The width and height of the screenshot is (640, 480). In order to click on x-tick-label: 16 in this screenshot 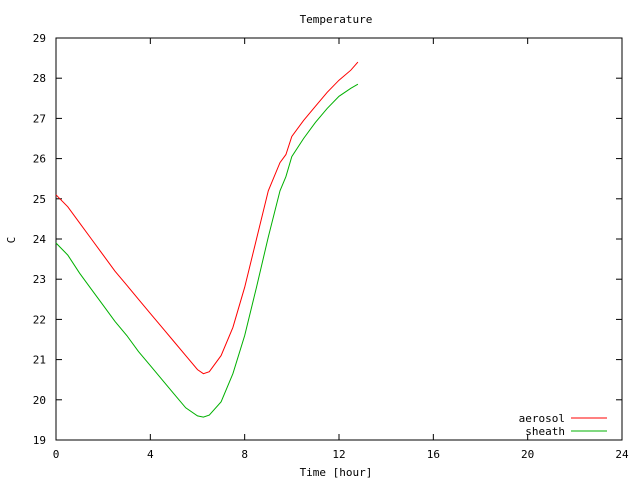, I will do `click(433, 454)`.